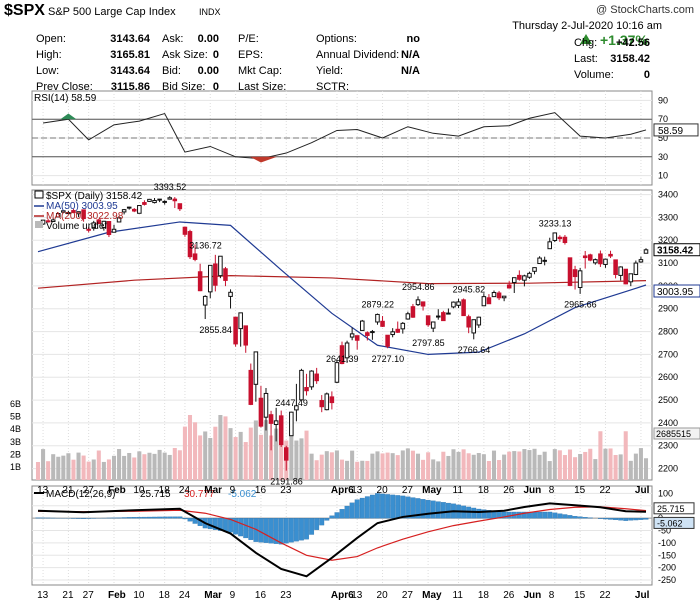  I want to click on x-tick-label: 20, so click(383, 595).